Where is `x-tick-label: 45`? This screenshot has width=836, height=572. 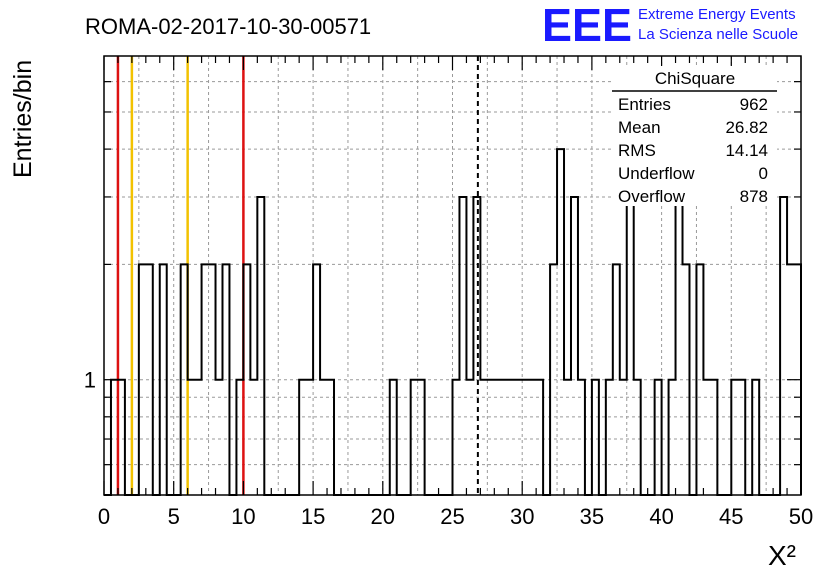 x-tick-label: 45 is located at coordinates (731, 516).